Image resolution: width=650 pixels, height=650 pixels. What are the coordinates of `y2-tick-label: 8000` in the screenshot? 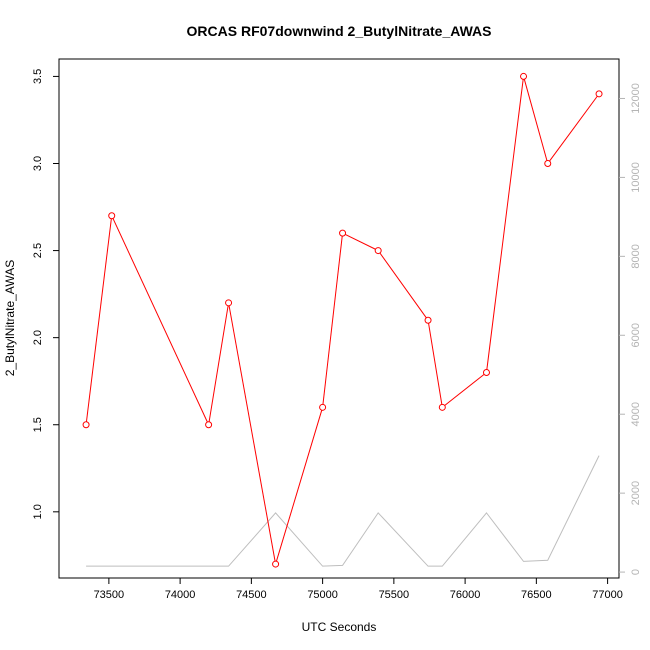 It's located at (636, 256).